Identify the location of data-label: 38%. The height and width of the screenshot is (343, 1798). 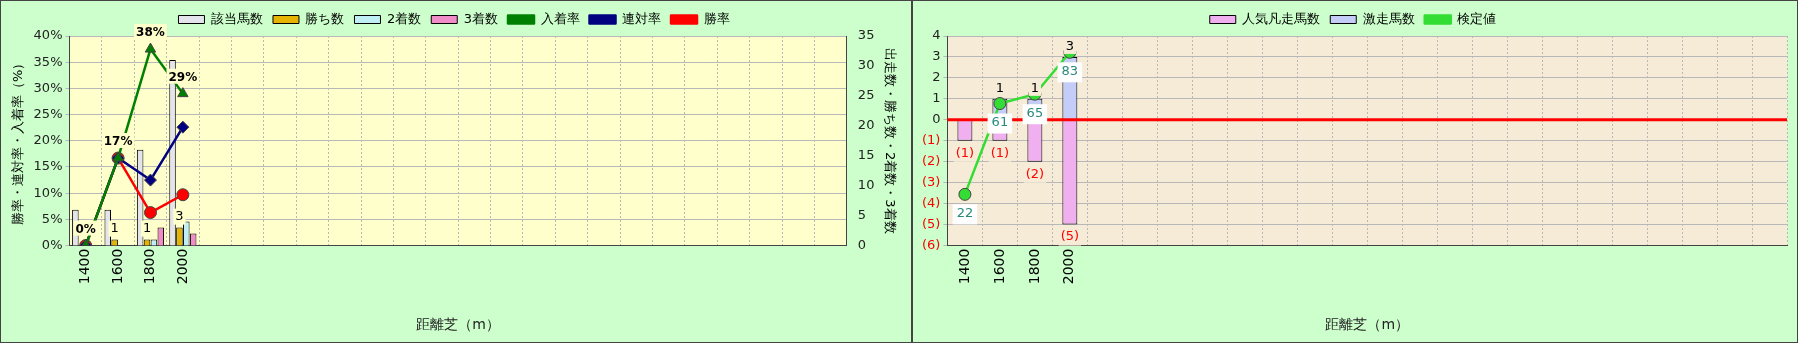
(150, 32).